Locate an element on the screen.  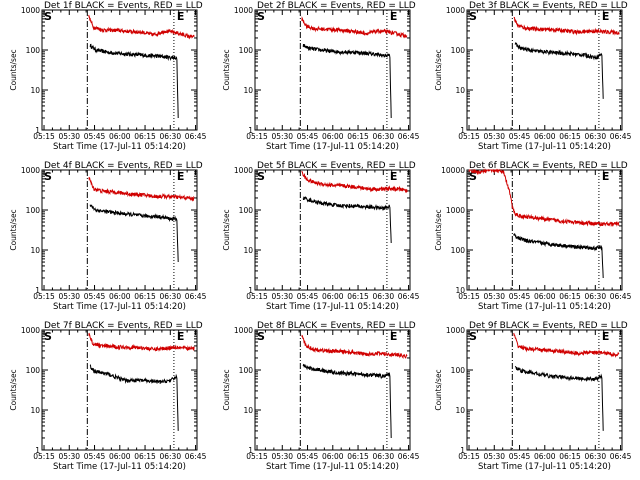
panel-title: Det 9f BLACK = Events, RED = LLD is located at coordinates (548, 326).